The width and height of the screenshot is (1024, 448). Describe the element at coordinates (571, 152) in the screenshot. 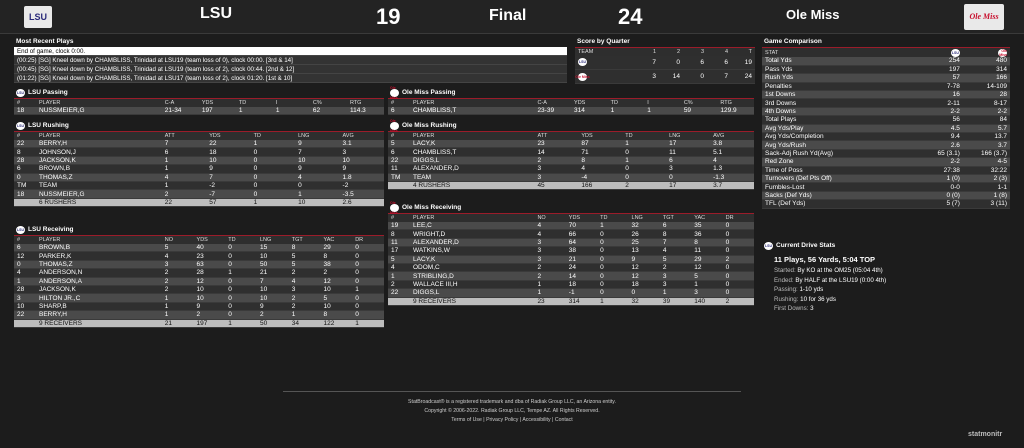

I see `table-row: 6 CHAMBLISS,T 14 71 0 11 5.1` at that location.